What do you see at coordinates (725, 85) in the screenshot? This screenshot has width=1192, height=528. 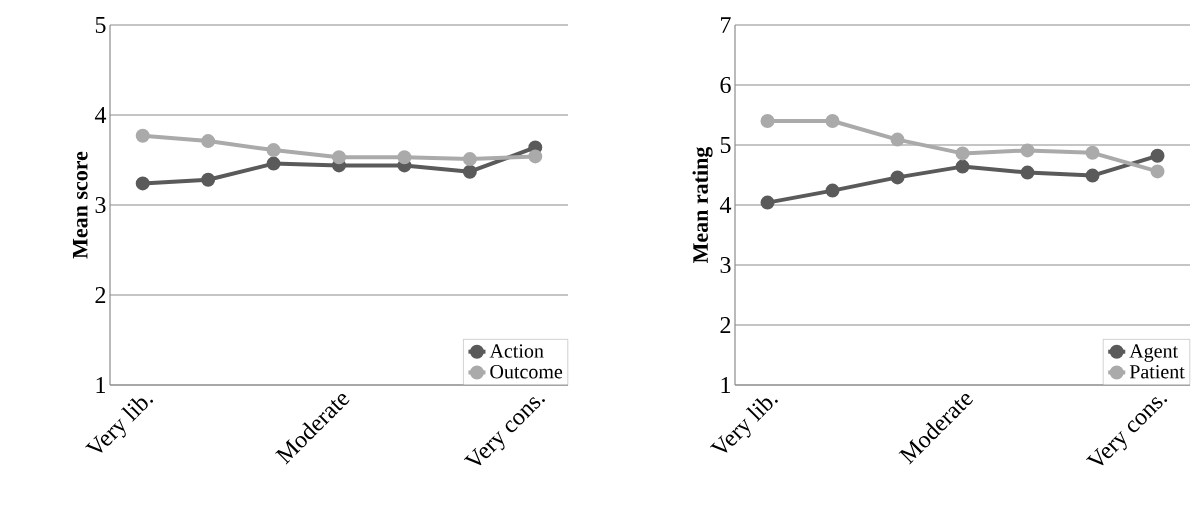 I see `y-tick-label: 6` at bounding box center [725, 85].